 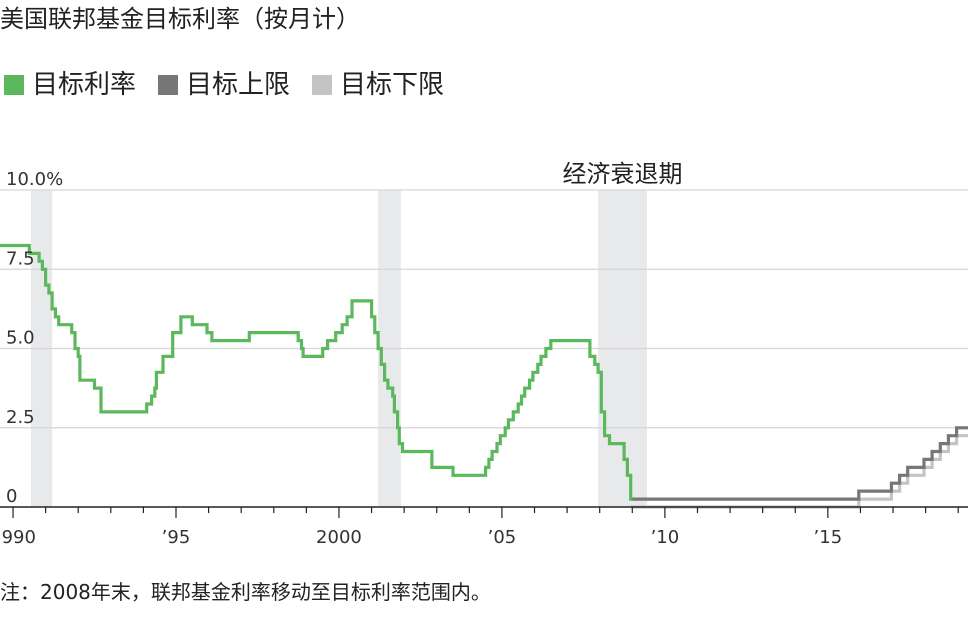 What do you see at coordinates (245, 592) in the screenshot?
I see `chart-footnote: 注：2008年末，联邦基金利率移动至目标利率范围内。` at bounding box center [245, 592].